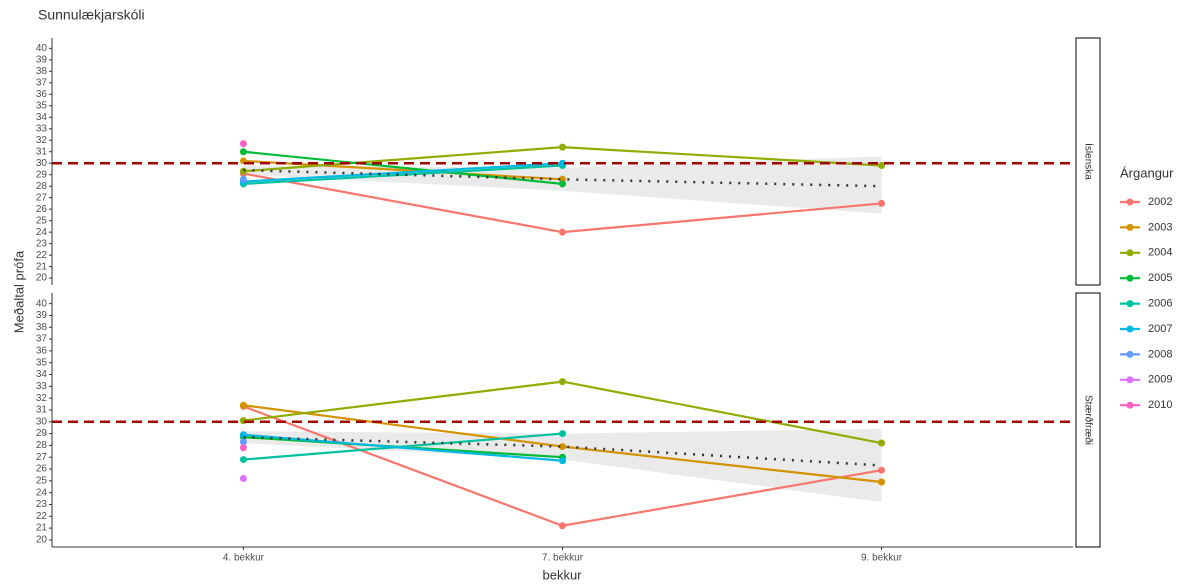  Describe the element at coordinates (1147, 172) in the screenshot. I see `legend-title: Árgangur` at that location.